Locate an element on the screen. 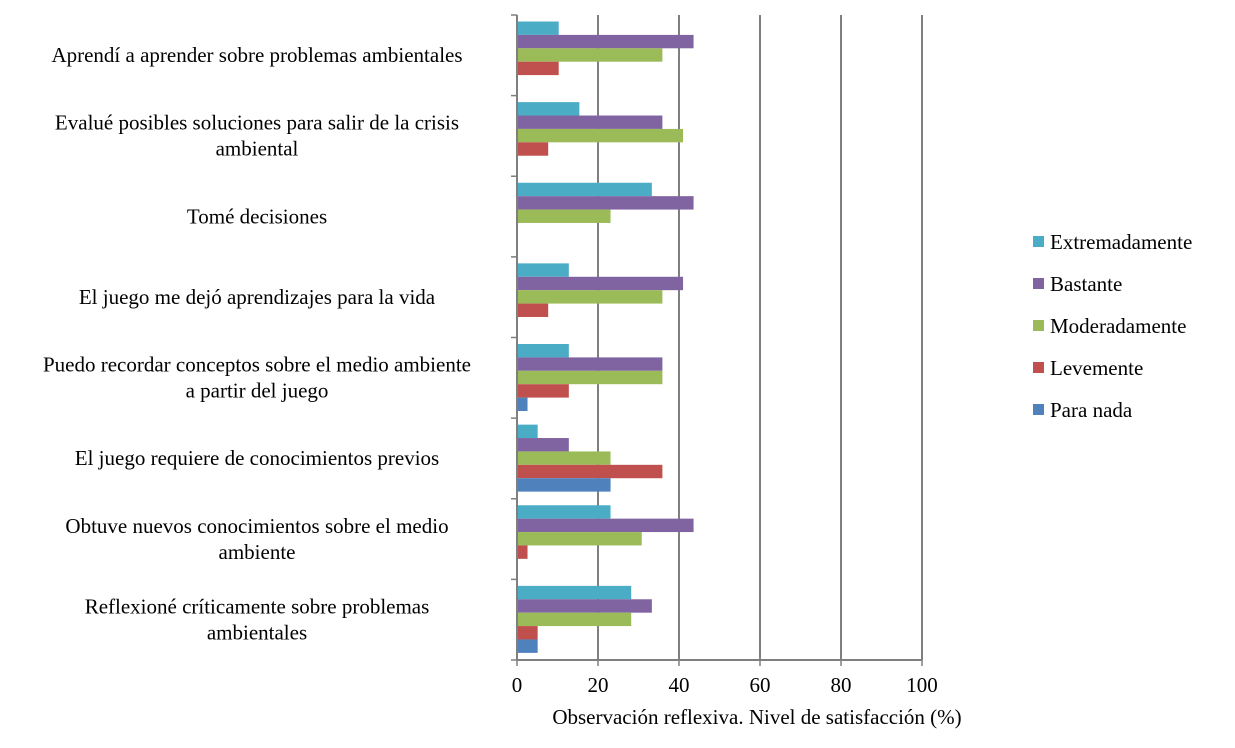 The width and height of the screenshot is (1235, 748). category-label: Tomé decisiones is located at coordinates (257, 216).